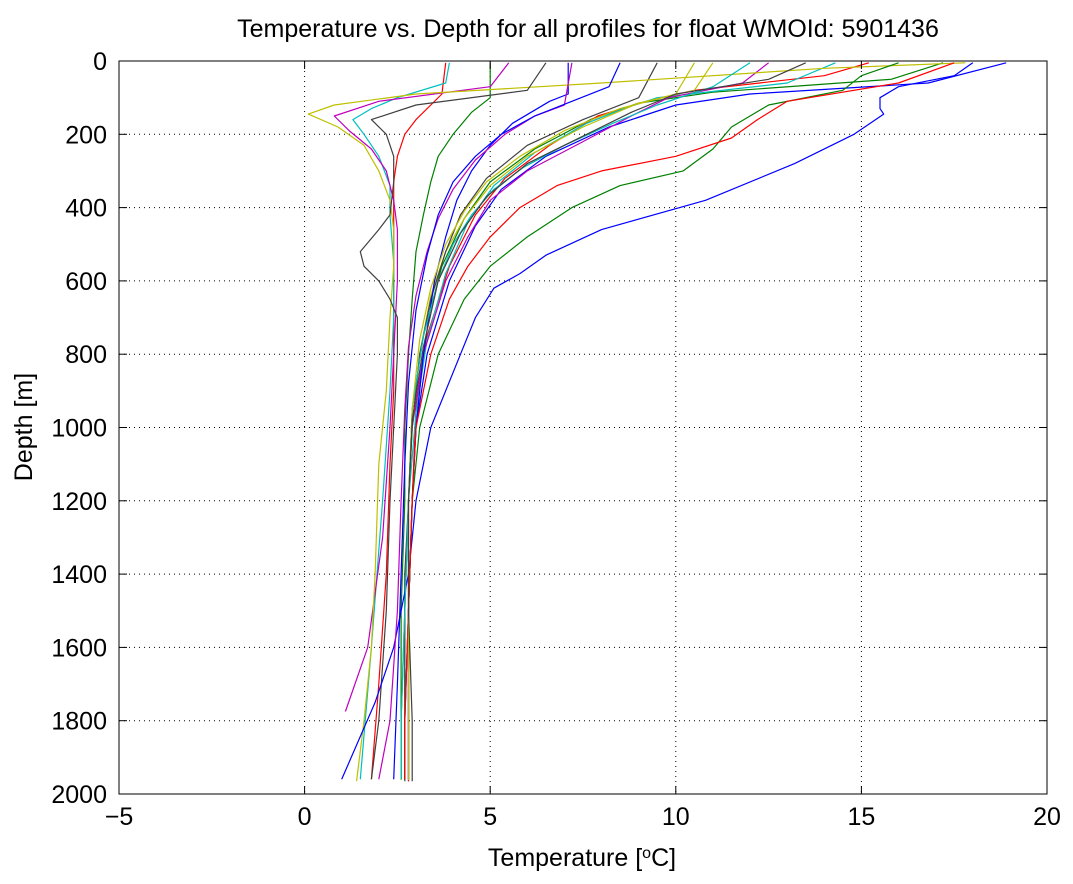 The width and height of the screenshot is (1073, 884). What do you see at coordinates (490, 817) in the screenshot?
I see `x-tick-label: 5` at bounding box center [490, 817].